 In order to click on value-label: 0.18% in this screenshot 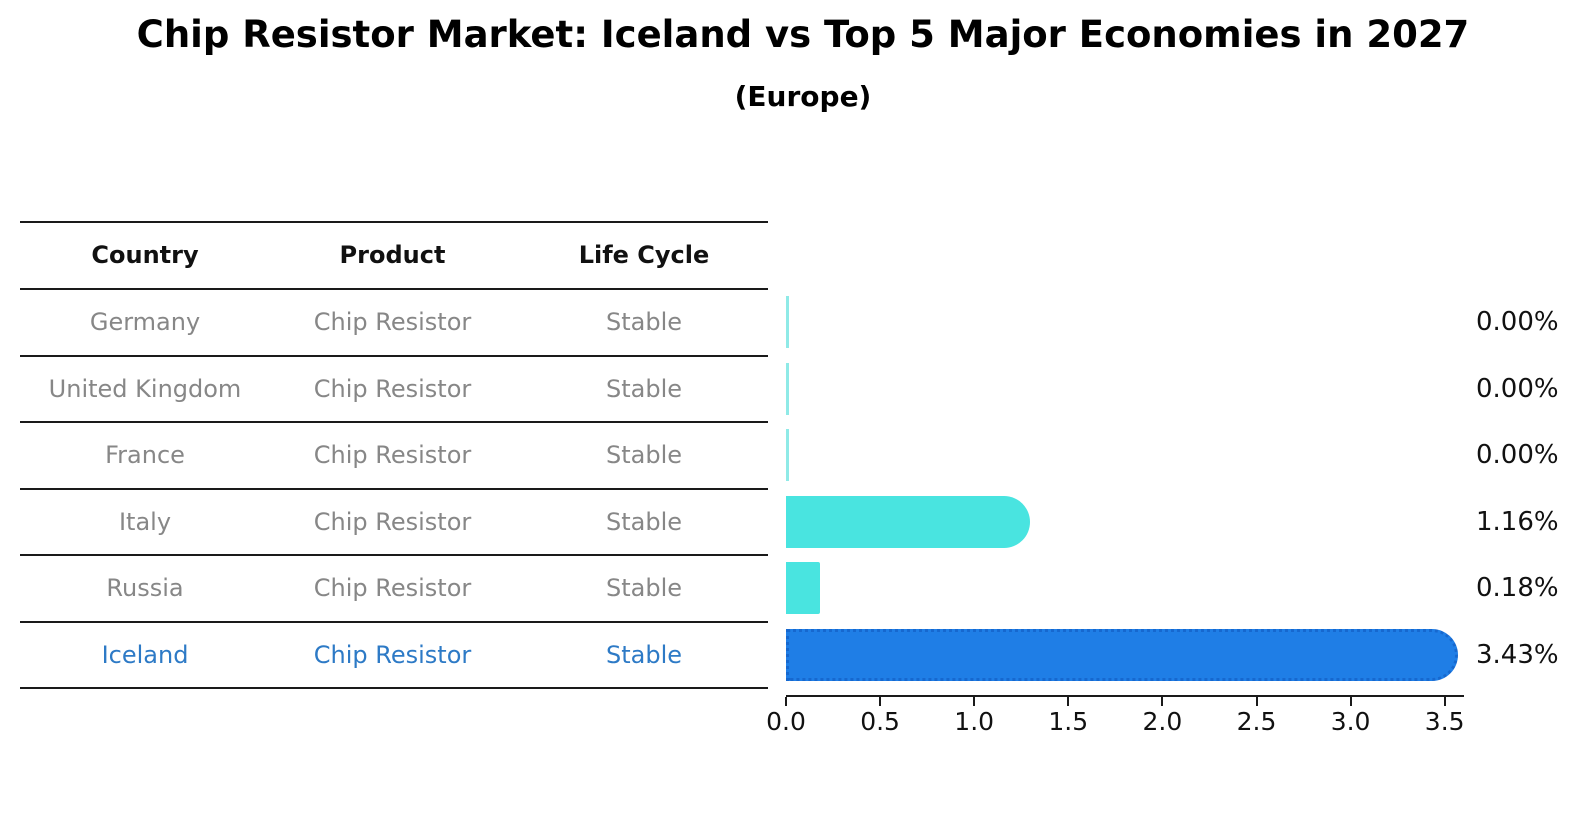, I will do `click(1517, 588)`.